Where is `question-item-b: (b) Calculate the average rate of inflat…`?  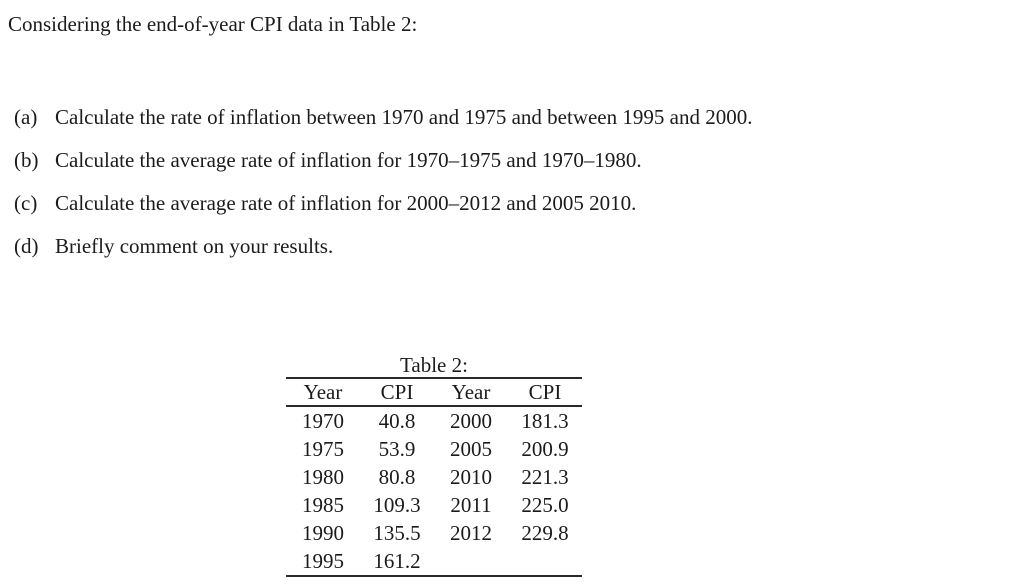 question-item-b: (b) Calculate the average rate of inflat… is located at coordinates (383, 160).